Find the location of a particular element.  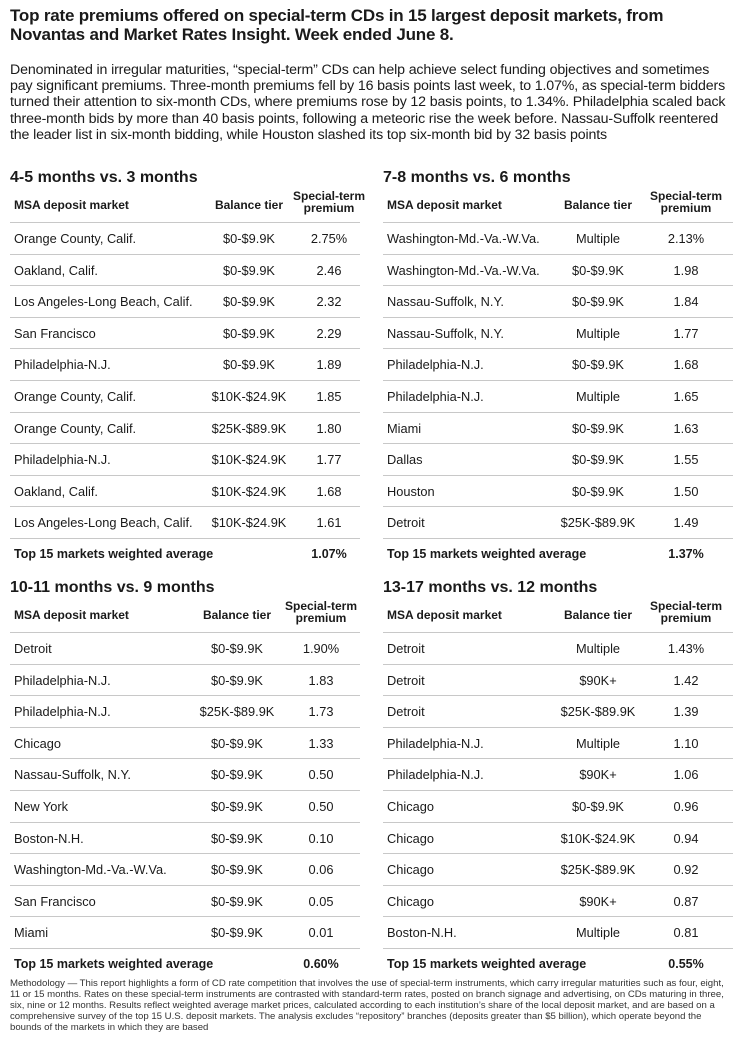

market-cell: Nassau-Suffolk, N.Y. is located at coordinates (72, 775).